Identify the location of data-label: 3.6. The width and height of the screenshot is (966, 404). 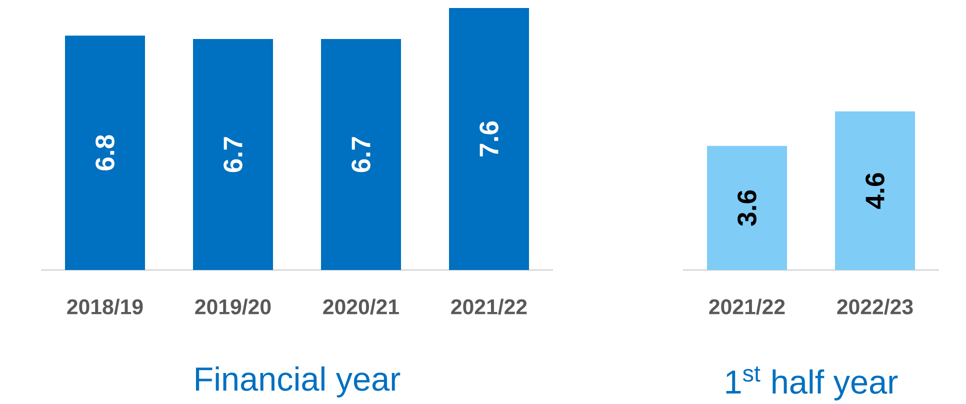
(747, 208).